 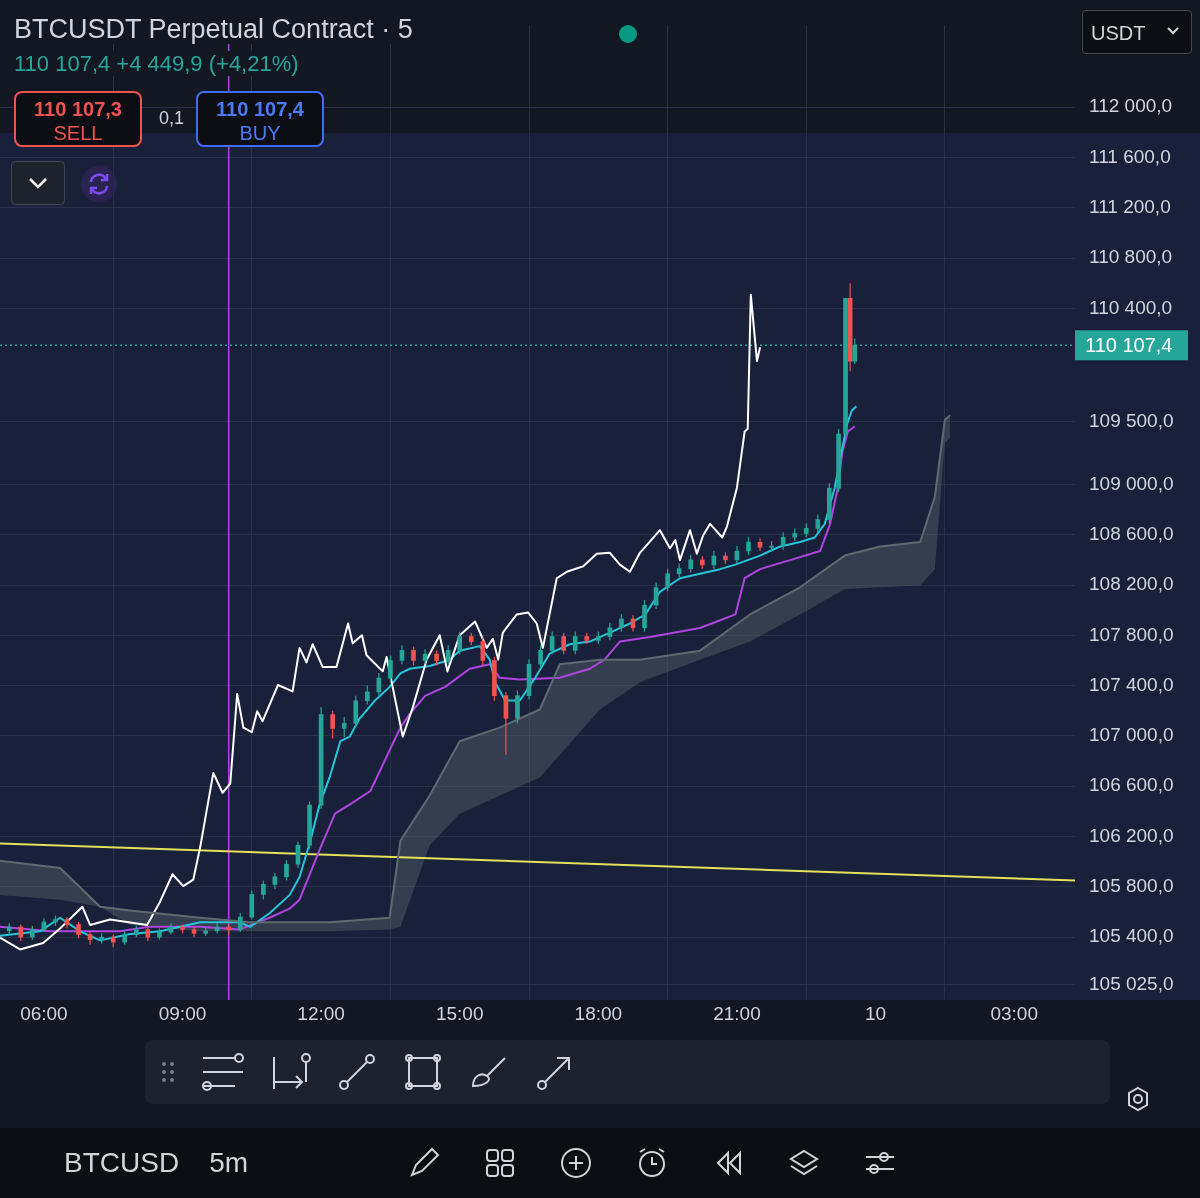 What do you see at coordinates (1130, 156) in the screenshot?
I see `y-tick-label: 111 600,0` at bounding box center [1130, 156].